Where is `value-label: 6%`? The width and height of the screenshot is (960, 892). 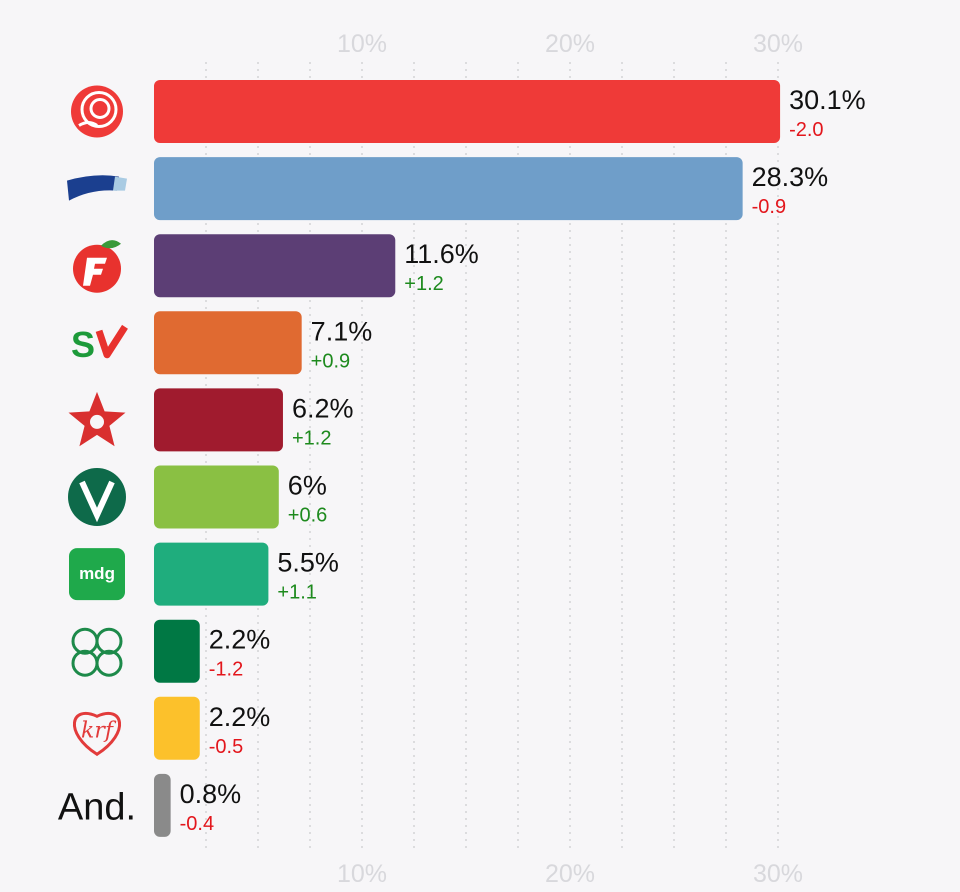 value-label: 6% is located at coordinates (307, 486).